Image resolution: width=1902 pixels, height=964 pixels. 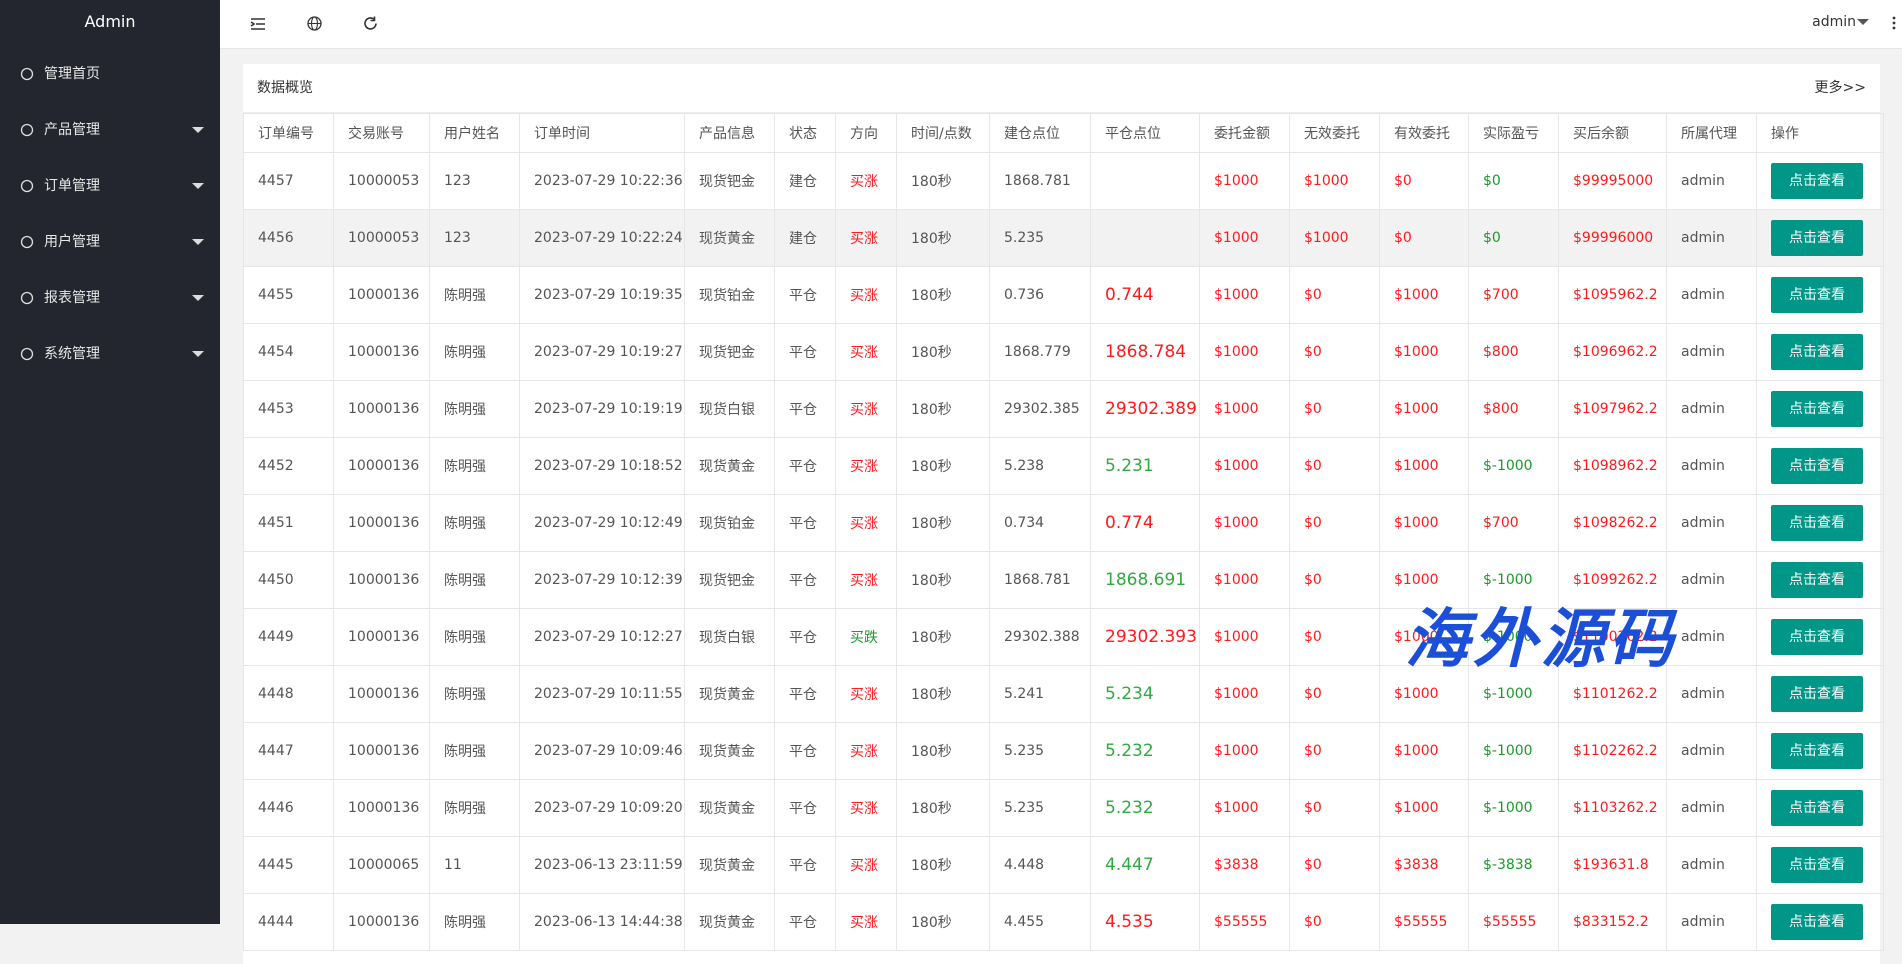 What do you see at coordinates (1040, 865) in the screenshot?
I see `table-cell: 4.448` at bounding box center [1040, 865].